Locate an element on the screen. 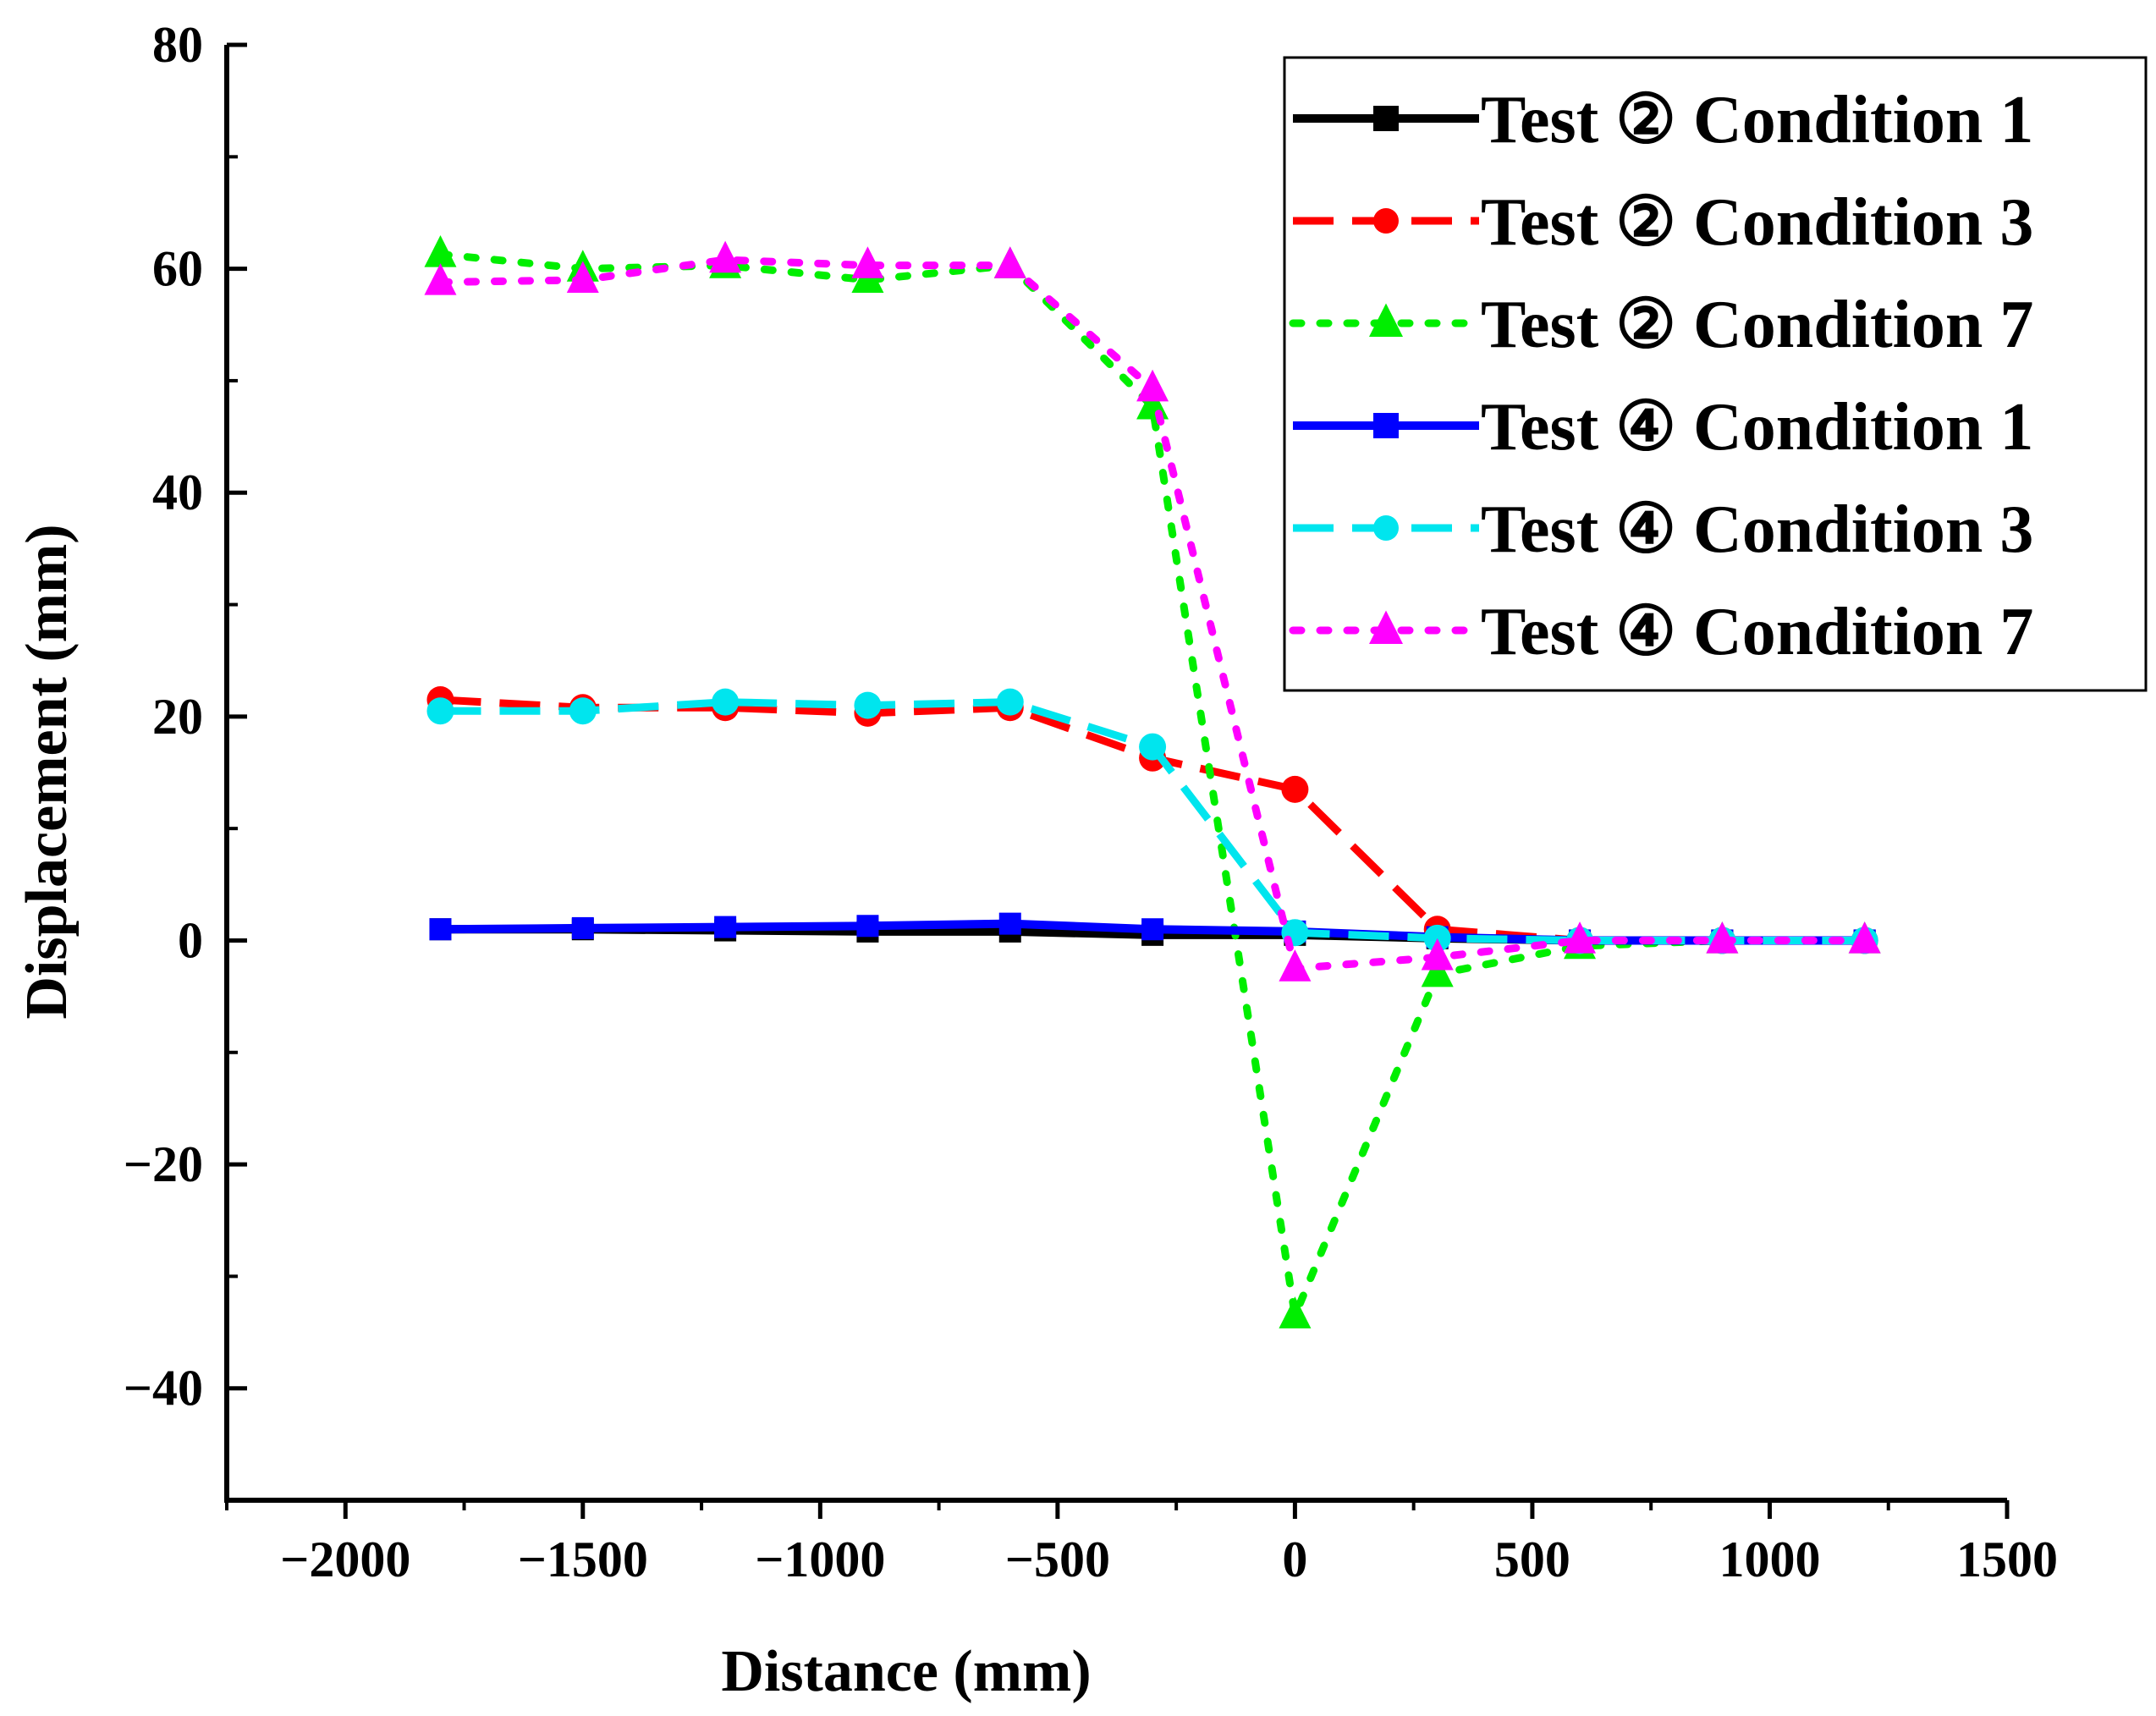 Image resolution: width=2156 pixels, height=1716 pixels. legend-entry: Test ② Condition 3 is located at coordinates (1663, 223).